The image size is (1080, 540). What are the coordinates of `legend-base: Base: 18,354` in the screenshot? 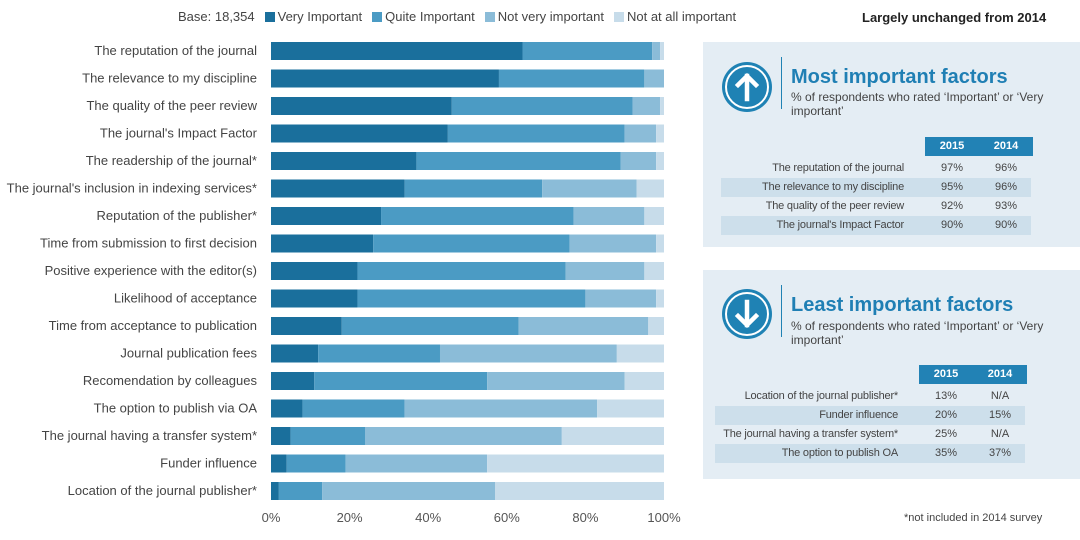 It's located at (216, 16).